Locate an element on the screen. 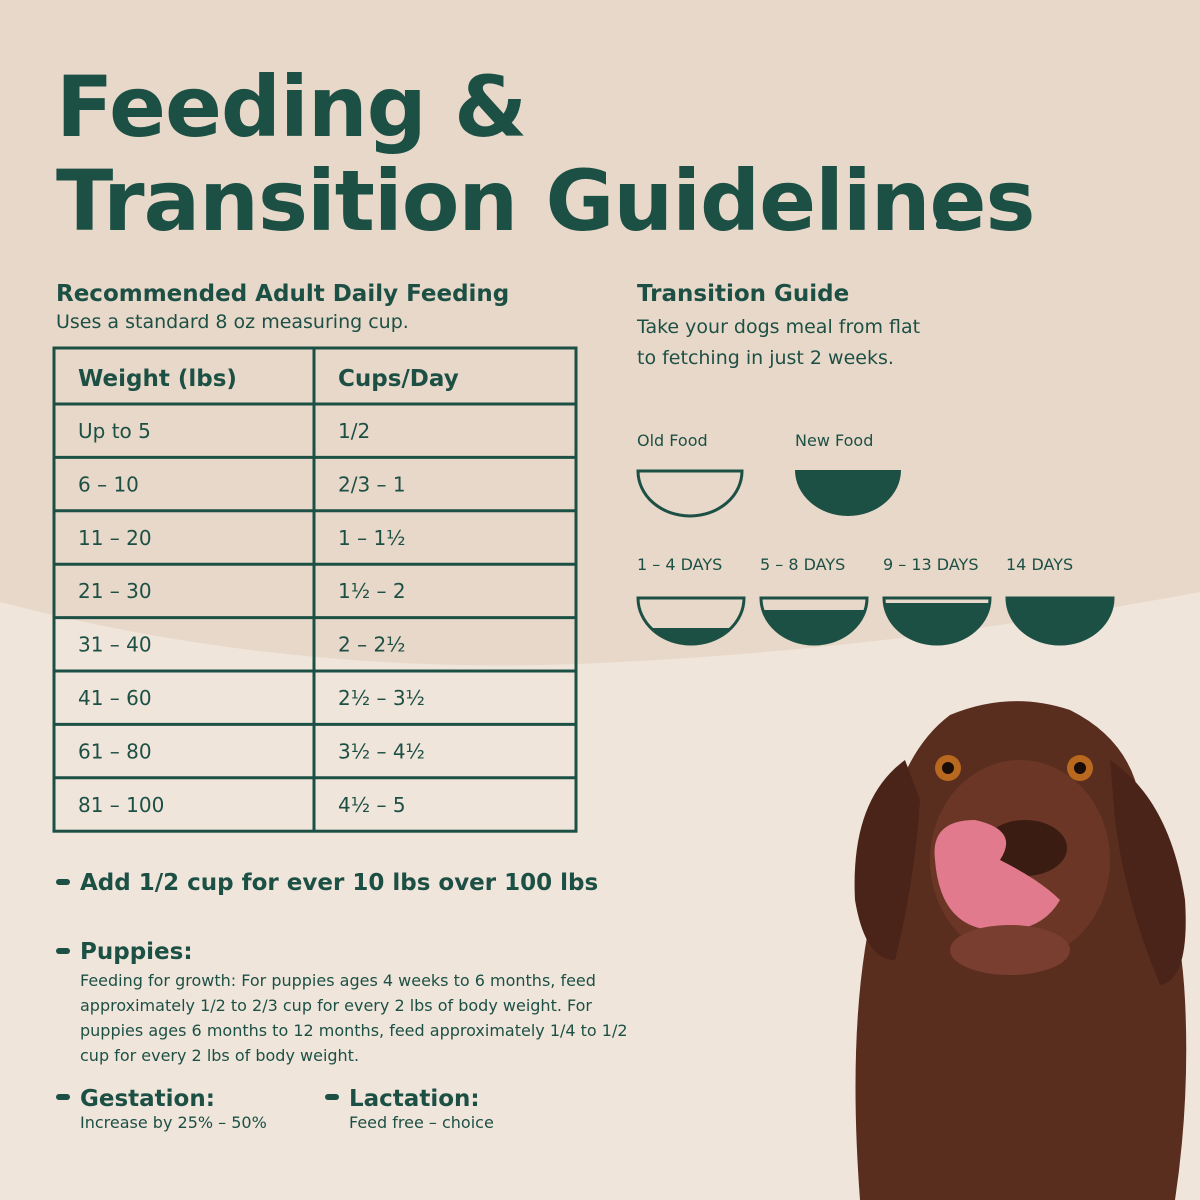 The image size is (1200, 1200). lactation-heading: Lactation: is located at coordinates (414, 1099).